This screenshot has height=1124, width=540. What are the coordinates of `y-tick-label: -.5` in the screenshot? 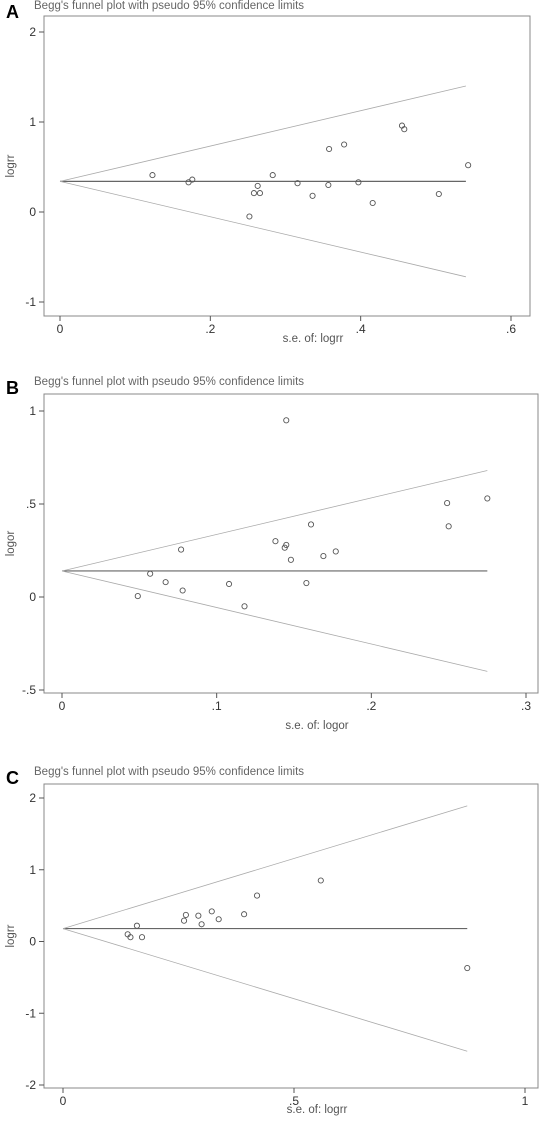 It's located at (29, 690).